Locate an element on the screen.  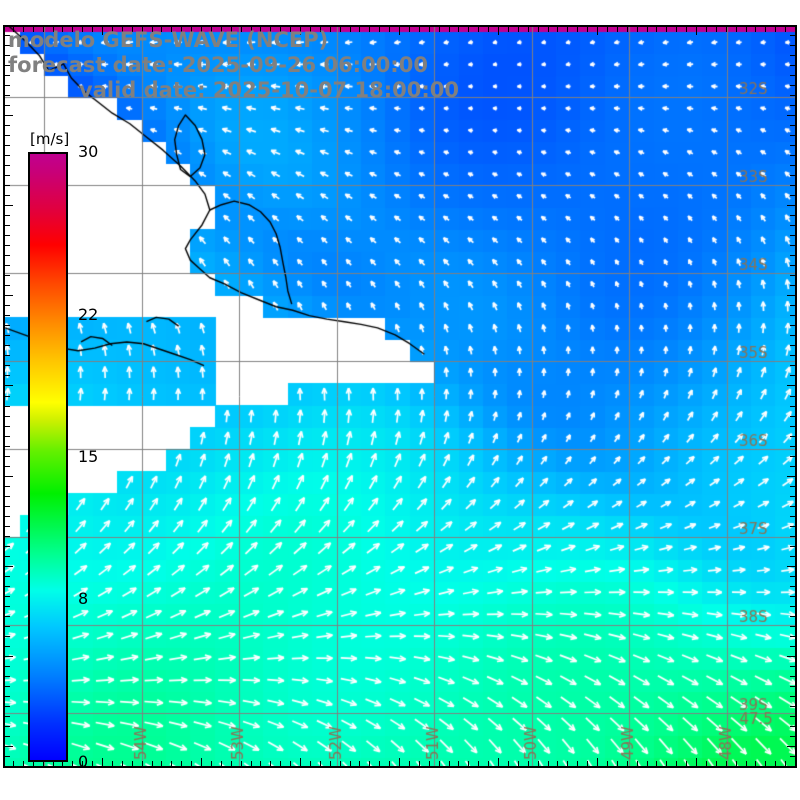
colorbar-tick-0: 0 is located at coordinates (83, 761).